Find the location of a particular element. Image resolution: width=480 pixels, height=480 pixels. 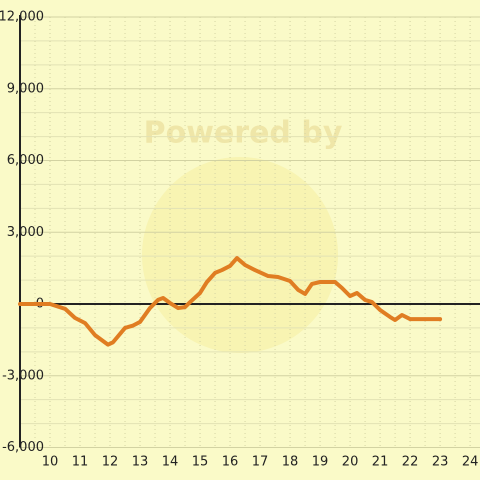

x-tick-label: 17 is located at coordinates (260, 462).